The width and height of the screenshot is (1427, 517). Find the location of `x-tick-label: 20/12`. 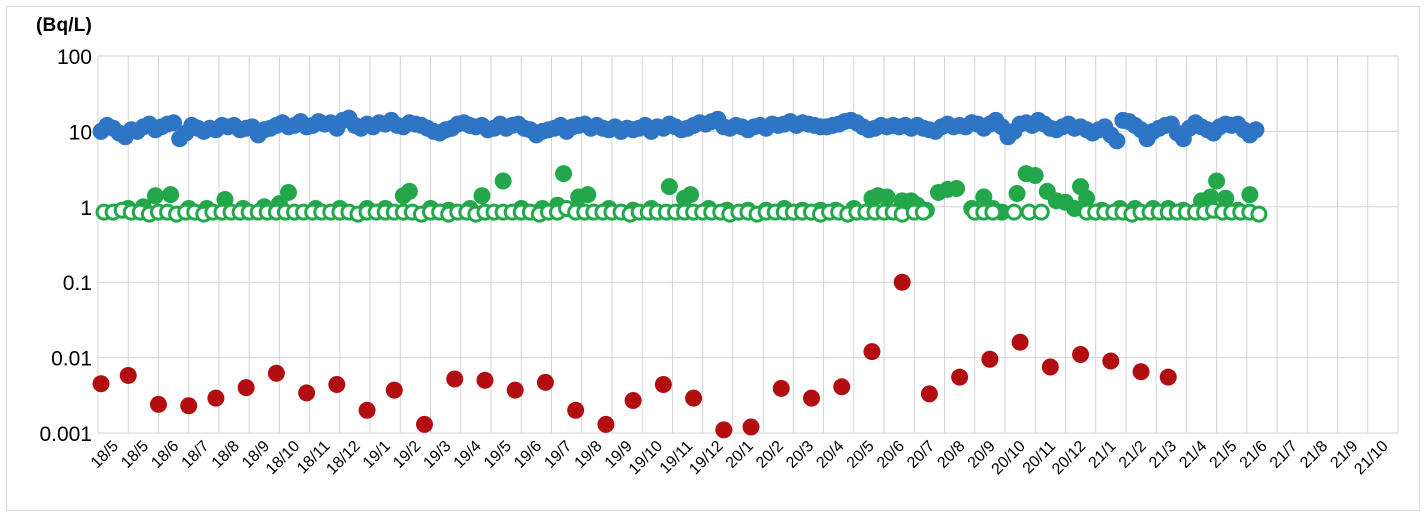

x-tick-label: 20/12 is located at coordinates (1069, 458).